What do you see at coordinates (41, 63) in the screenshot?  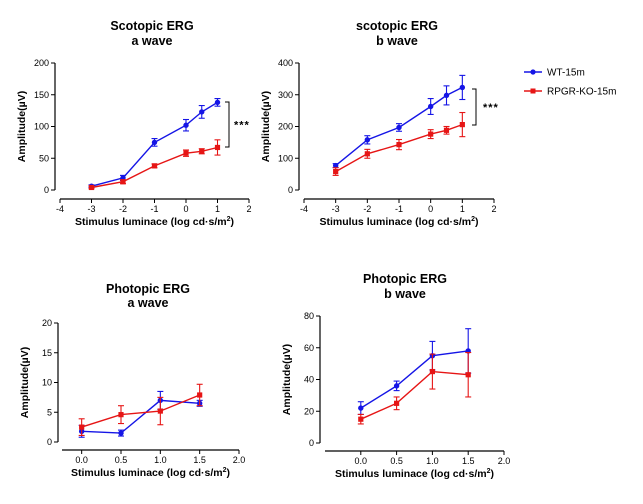 I see `chart1-y-tick-label: 200` at bounding box center [41, 63].